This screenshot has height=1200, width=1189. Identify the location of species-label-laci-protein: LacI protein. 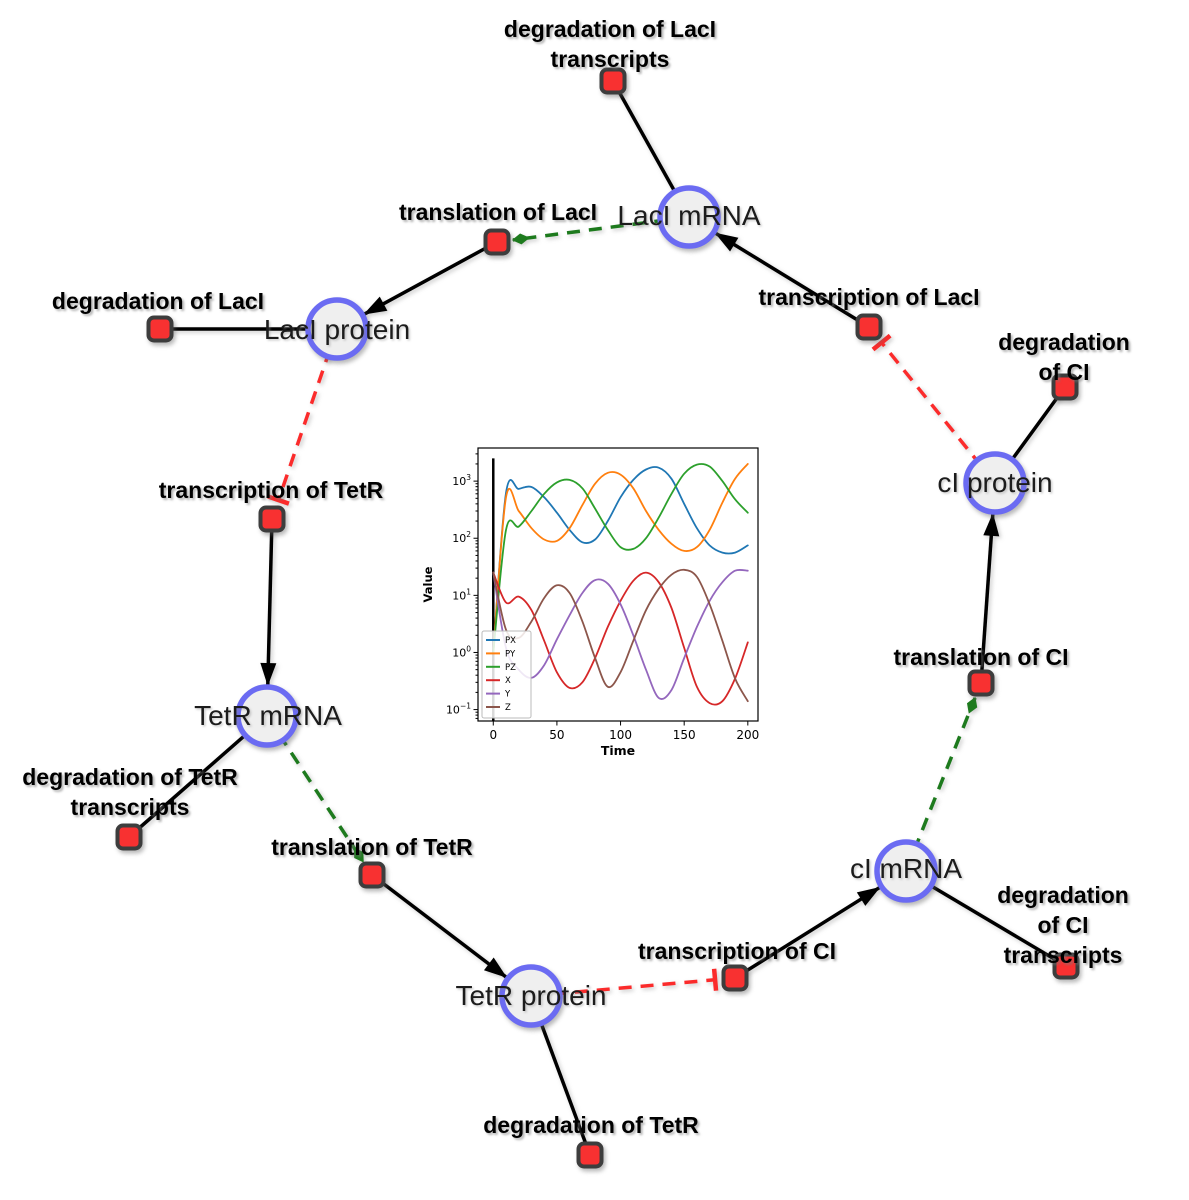
(337, 329).